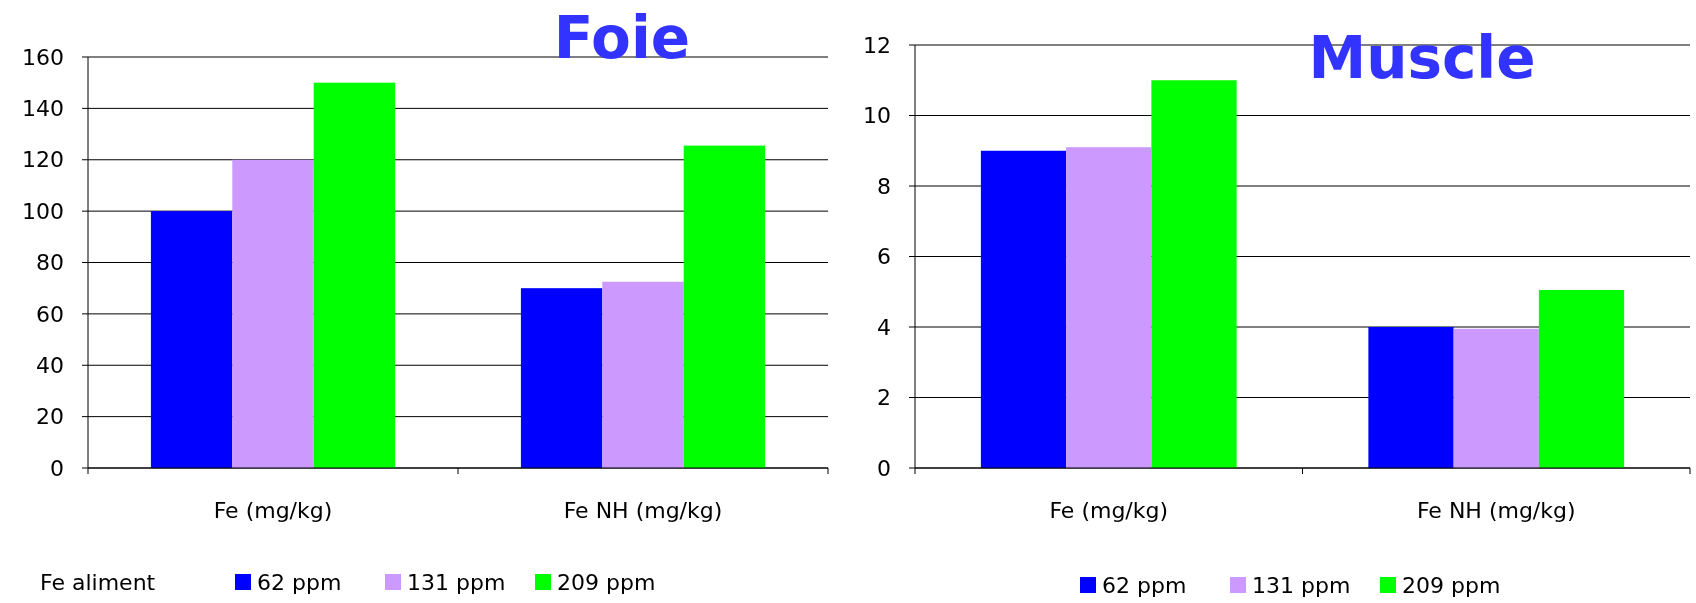 The width and height of the screenshot is (1696, 603). Describe the element at coordinates (50, 263) in the screenshot. I see `y-tick-label: 80` at that location.